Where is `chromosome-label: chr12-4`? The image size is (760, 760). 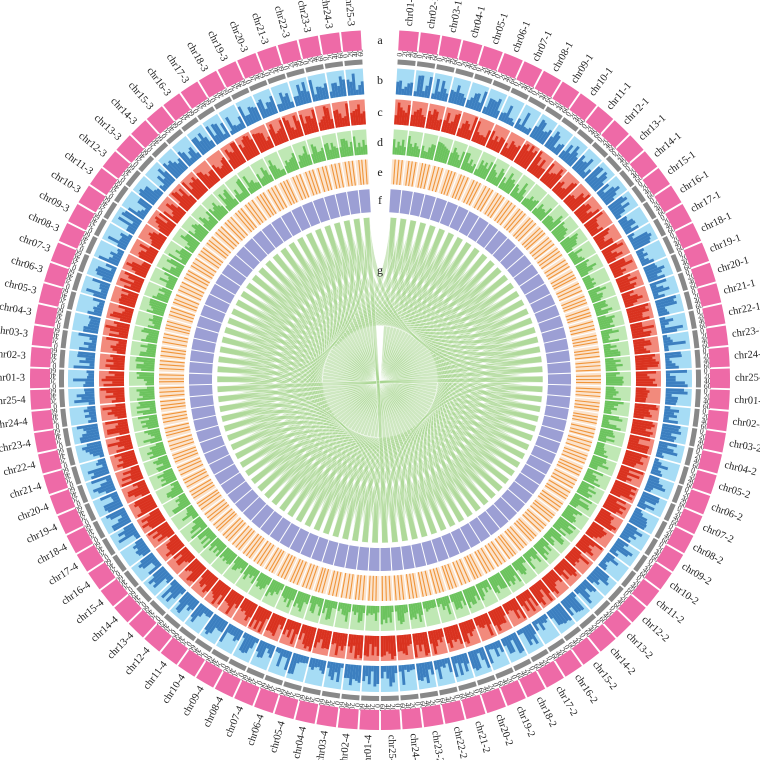
chromosome-label: chr12-4 is located at coordinates (138, 661).